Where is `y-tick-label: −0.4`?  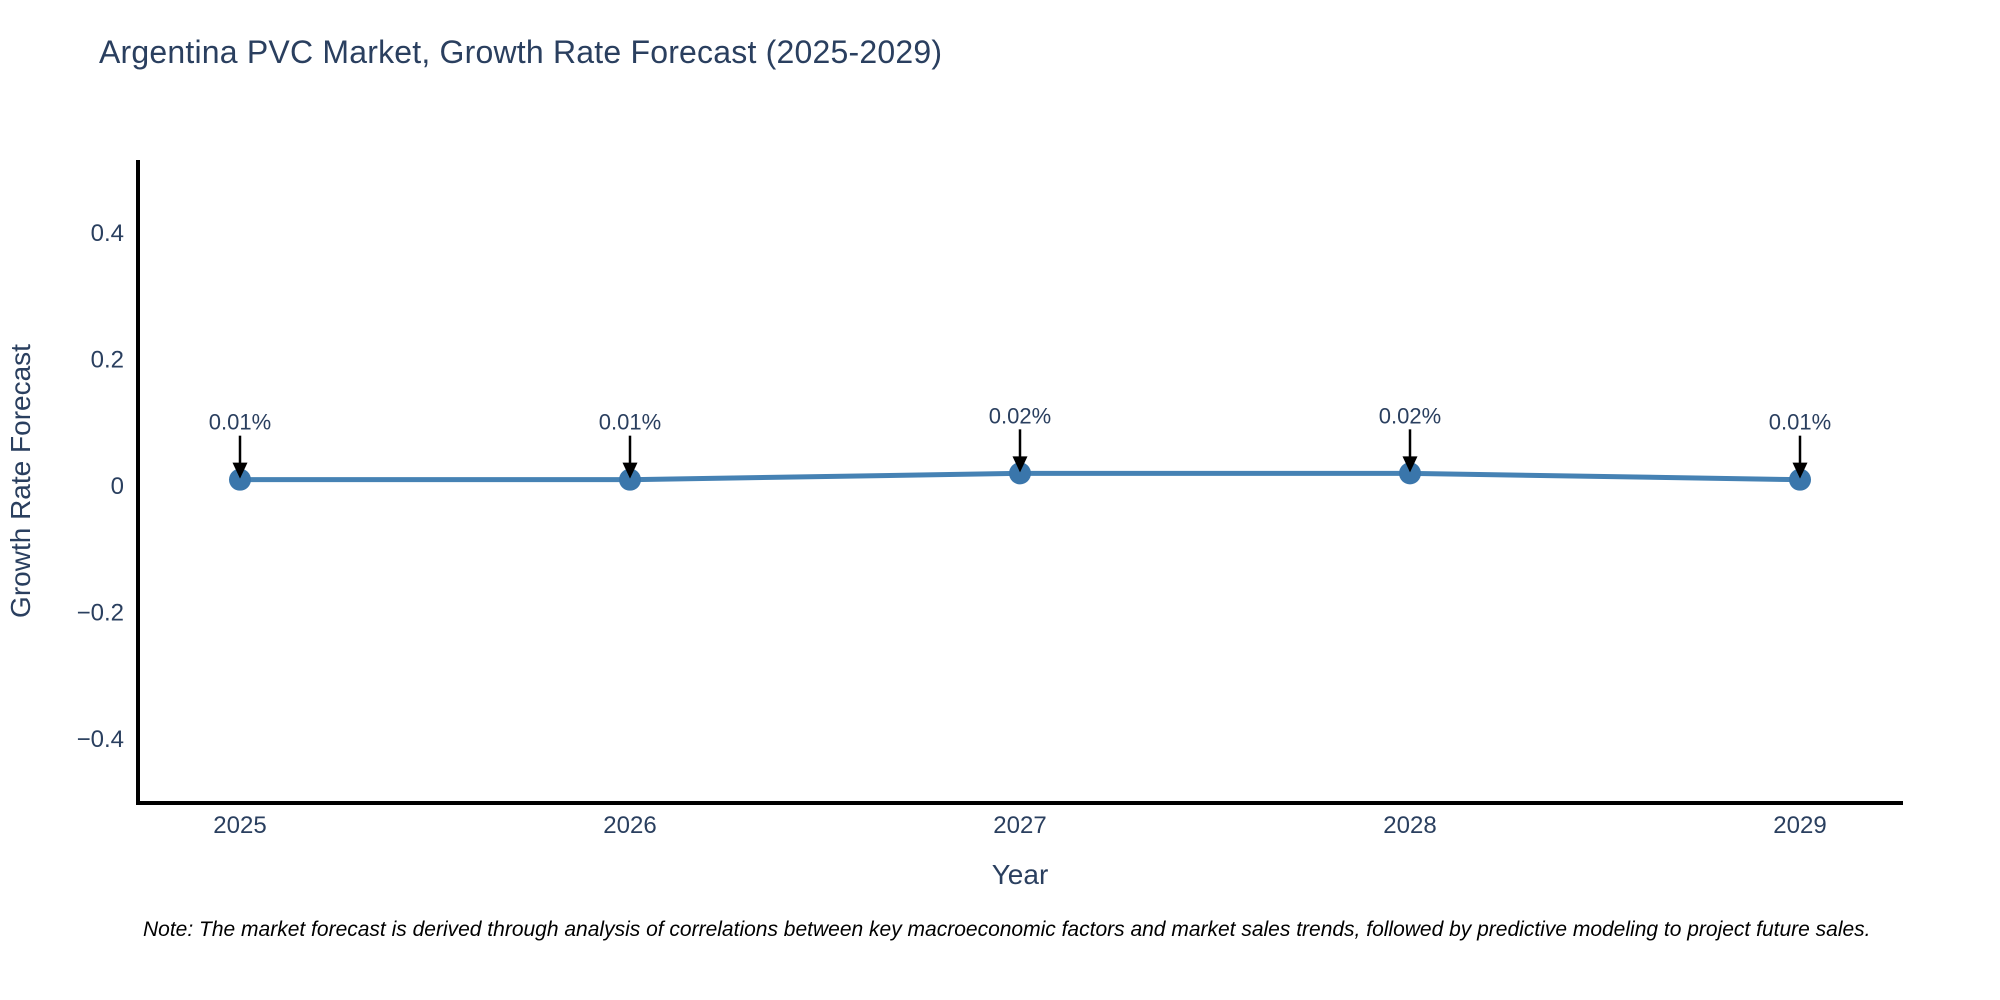 y-tick-label: −0.4 is located at coordinates (100, 739).